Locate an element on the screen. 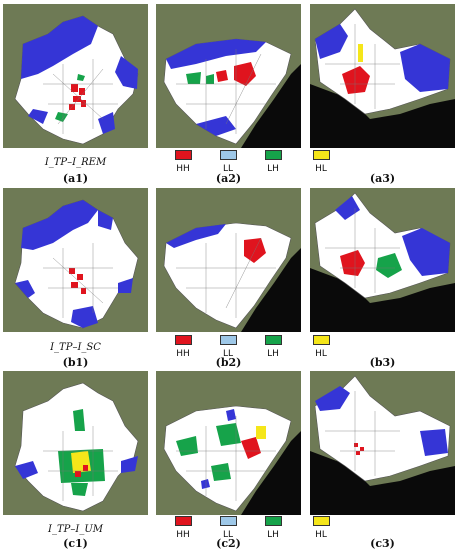 The height and width of the screenshot is (550, 459). map-a1-madrid is located at coordinates (75, 76).